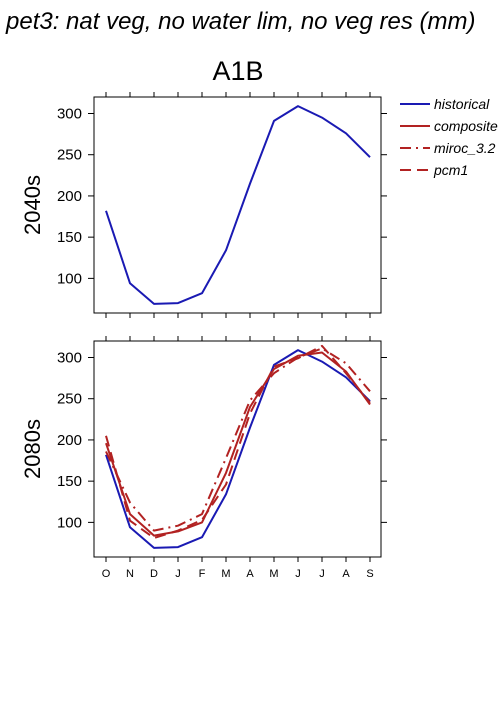 The width and height of the screenshot is (501, 709). I want to click on series-line-pcm1, so click(238, 441).